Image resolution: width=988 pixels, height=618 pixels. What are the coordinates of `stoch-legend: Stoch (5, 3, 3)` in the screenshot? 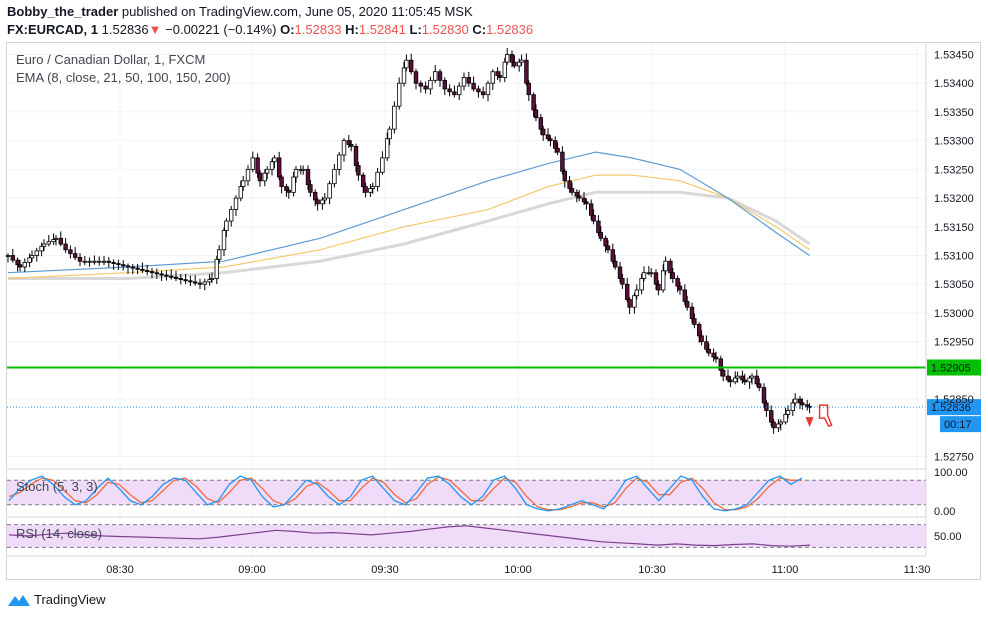 It's located at (57, 486).